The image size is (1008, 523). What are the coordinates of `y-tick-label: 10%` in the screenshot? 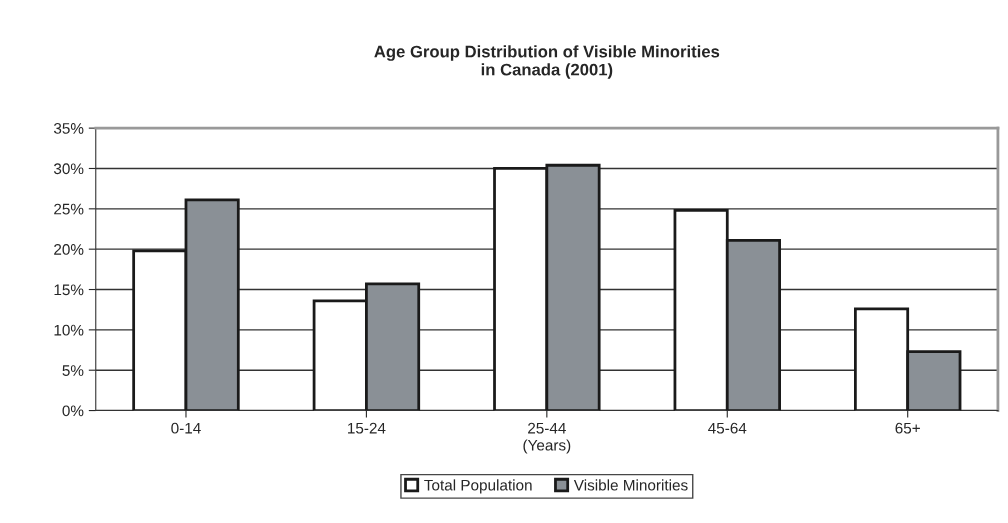 It's located at (69, 330).